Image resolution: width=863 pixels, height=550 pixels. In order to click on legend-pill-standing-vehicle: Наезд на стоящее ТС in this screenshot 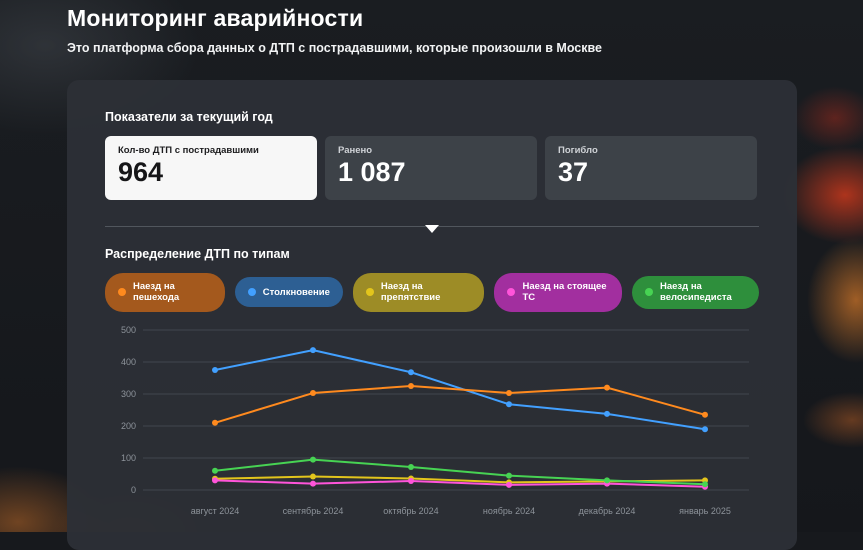, I will do `click(558, 292)`.